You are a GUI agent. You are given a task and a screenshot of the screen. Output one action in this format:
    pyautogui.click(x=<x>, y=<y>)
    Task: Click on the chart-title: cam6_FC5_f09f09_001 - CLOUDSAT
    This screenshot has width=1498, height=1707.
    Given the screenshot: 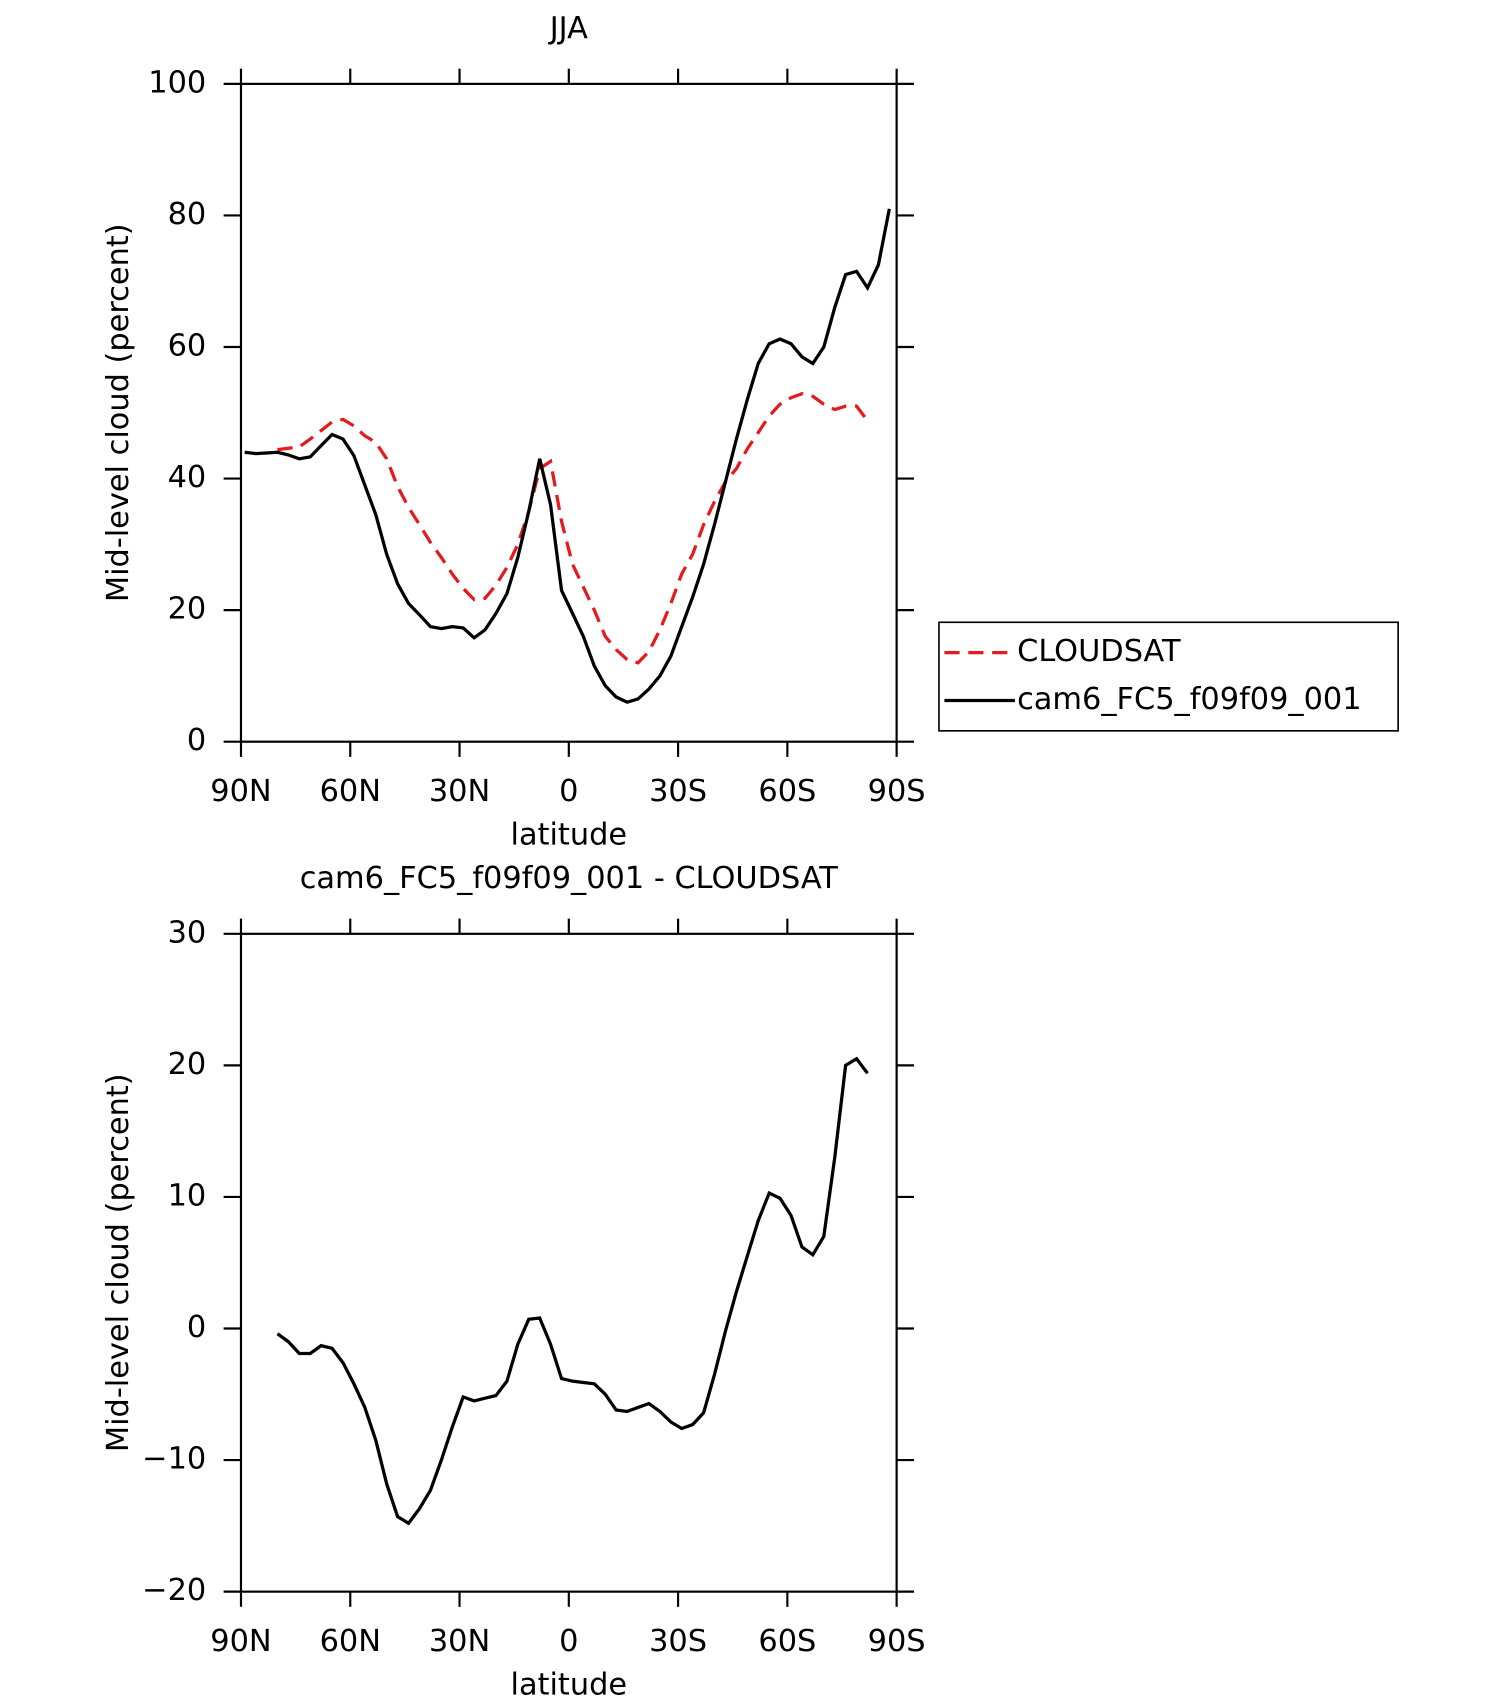 What is the action you would take?
    pyautogui.click(x=569, y=878)
    